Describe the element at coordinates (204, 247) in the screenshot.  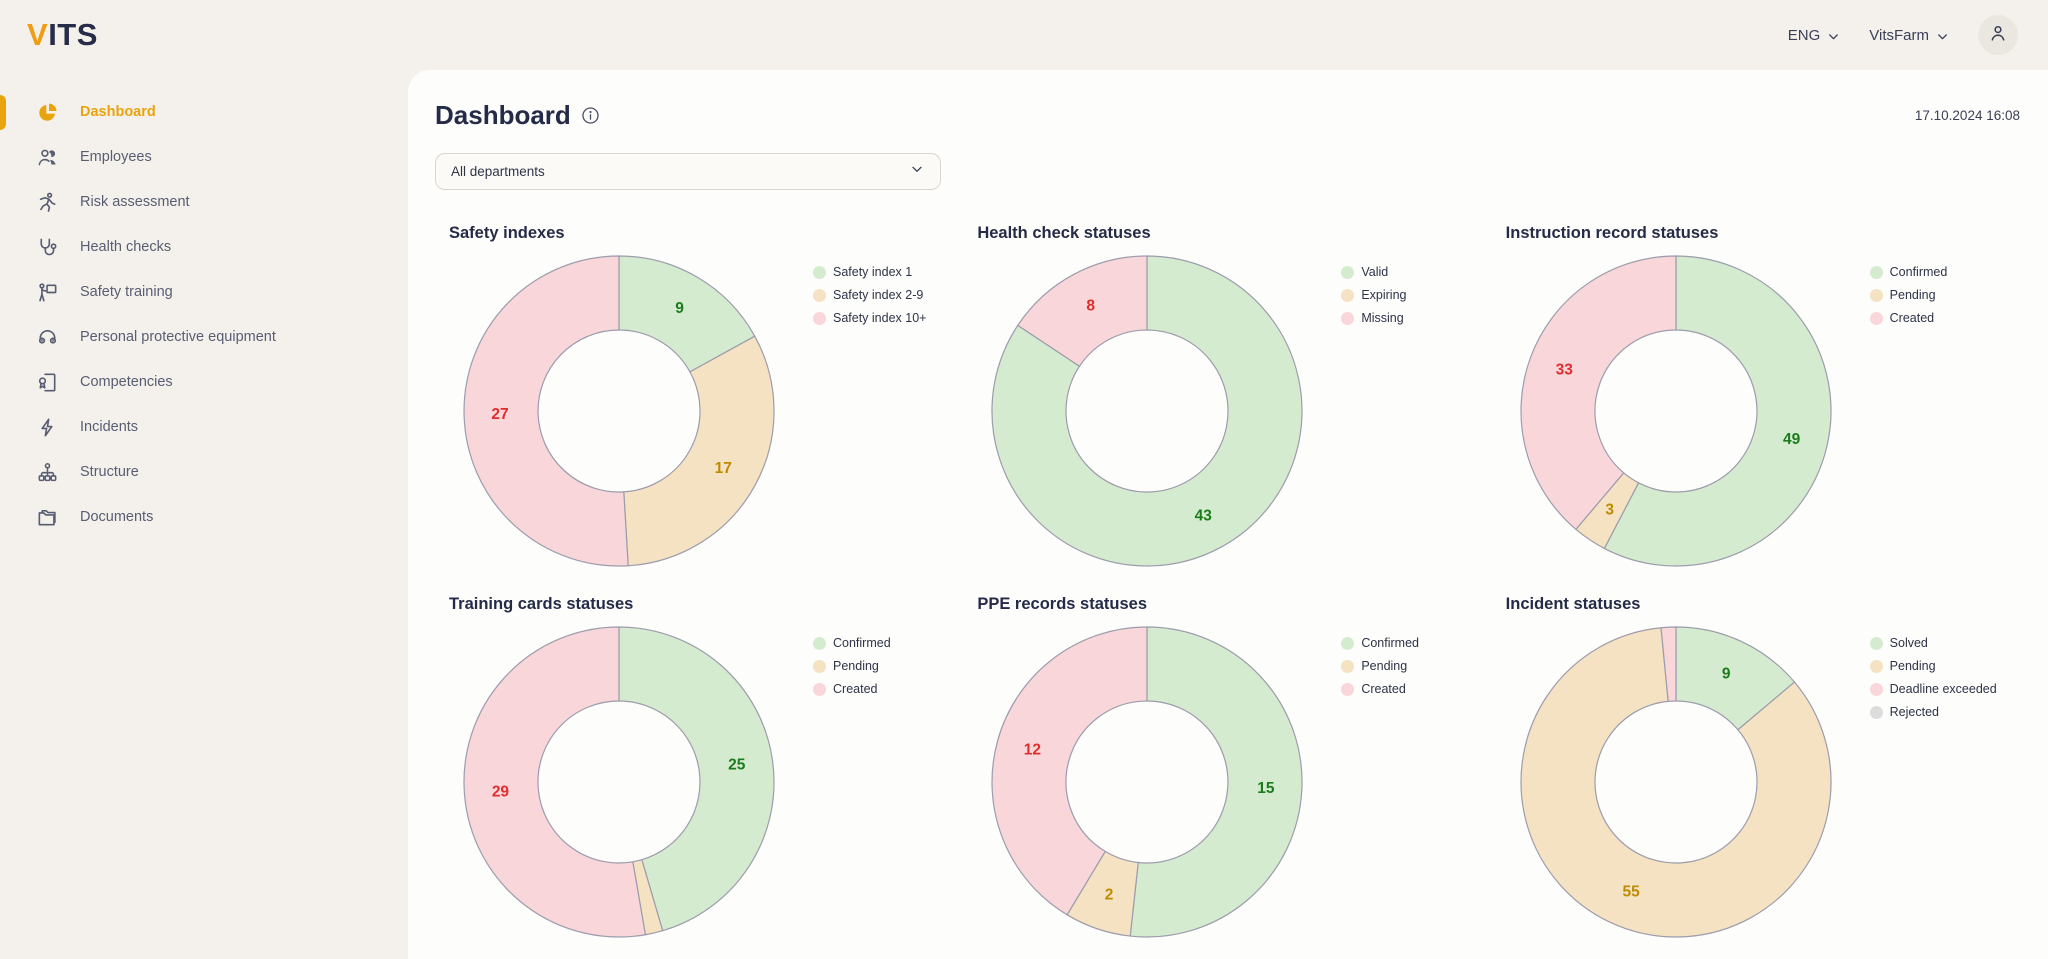
I see `sidebar-item-health-checks: Health checks` at that location.